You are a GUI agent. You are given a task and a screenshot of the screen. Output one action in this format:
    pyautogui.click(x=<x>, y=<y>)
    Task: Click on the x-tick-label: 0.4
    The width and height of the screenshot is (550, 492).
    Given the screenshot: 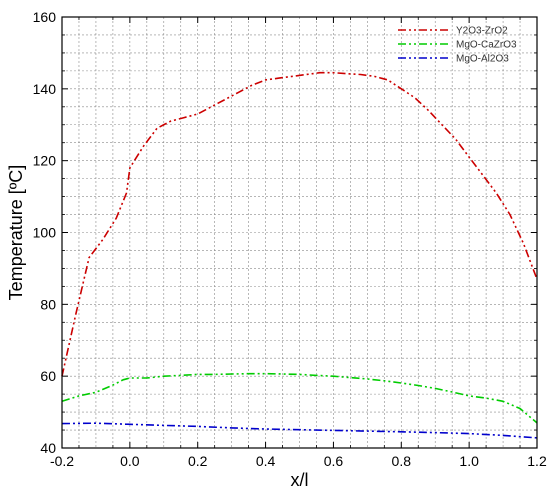 What is the action you would take?
    pyautogui.click(x=266, y=461)
    